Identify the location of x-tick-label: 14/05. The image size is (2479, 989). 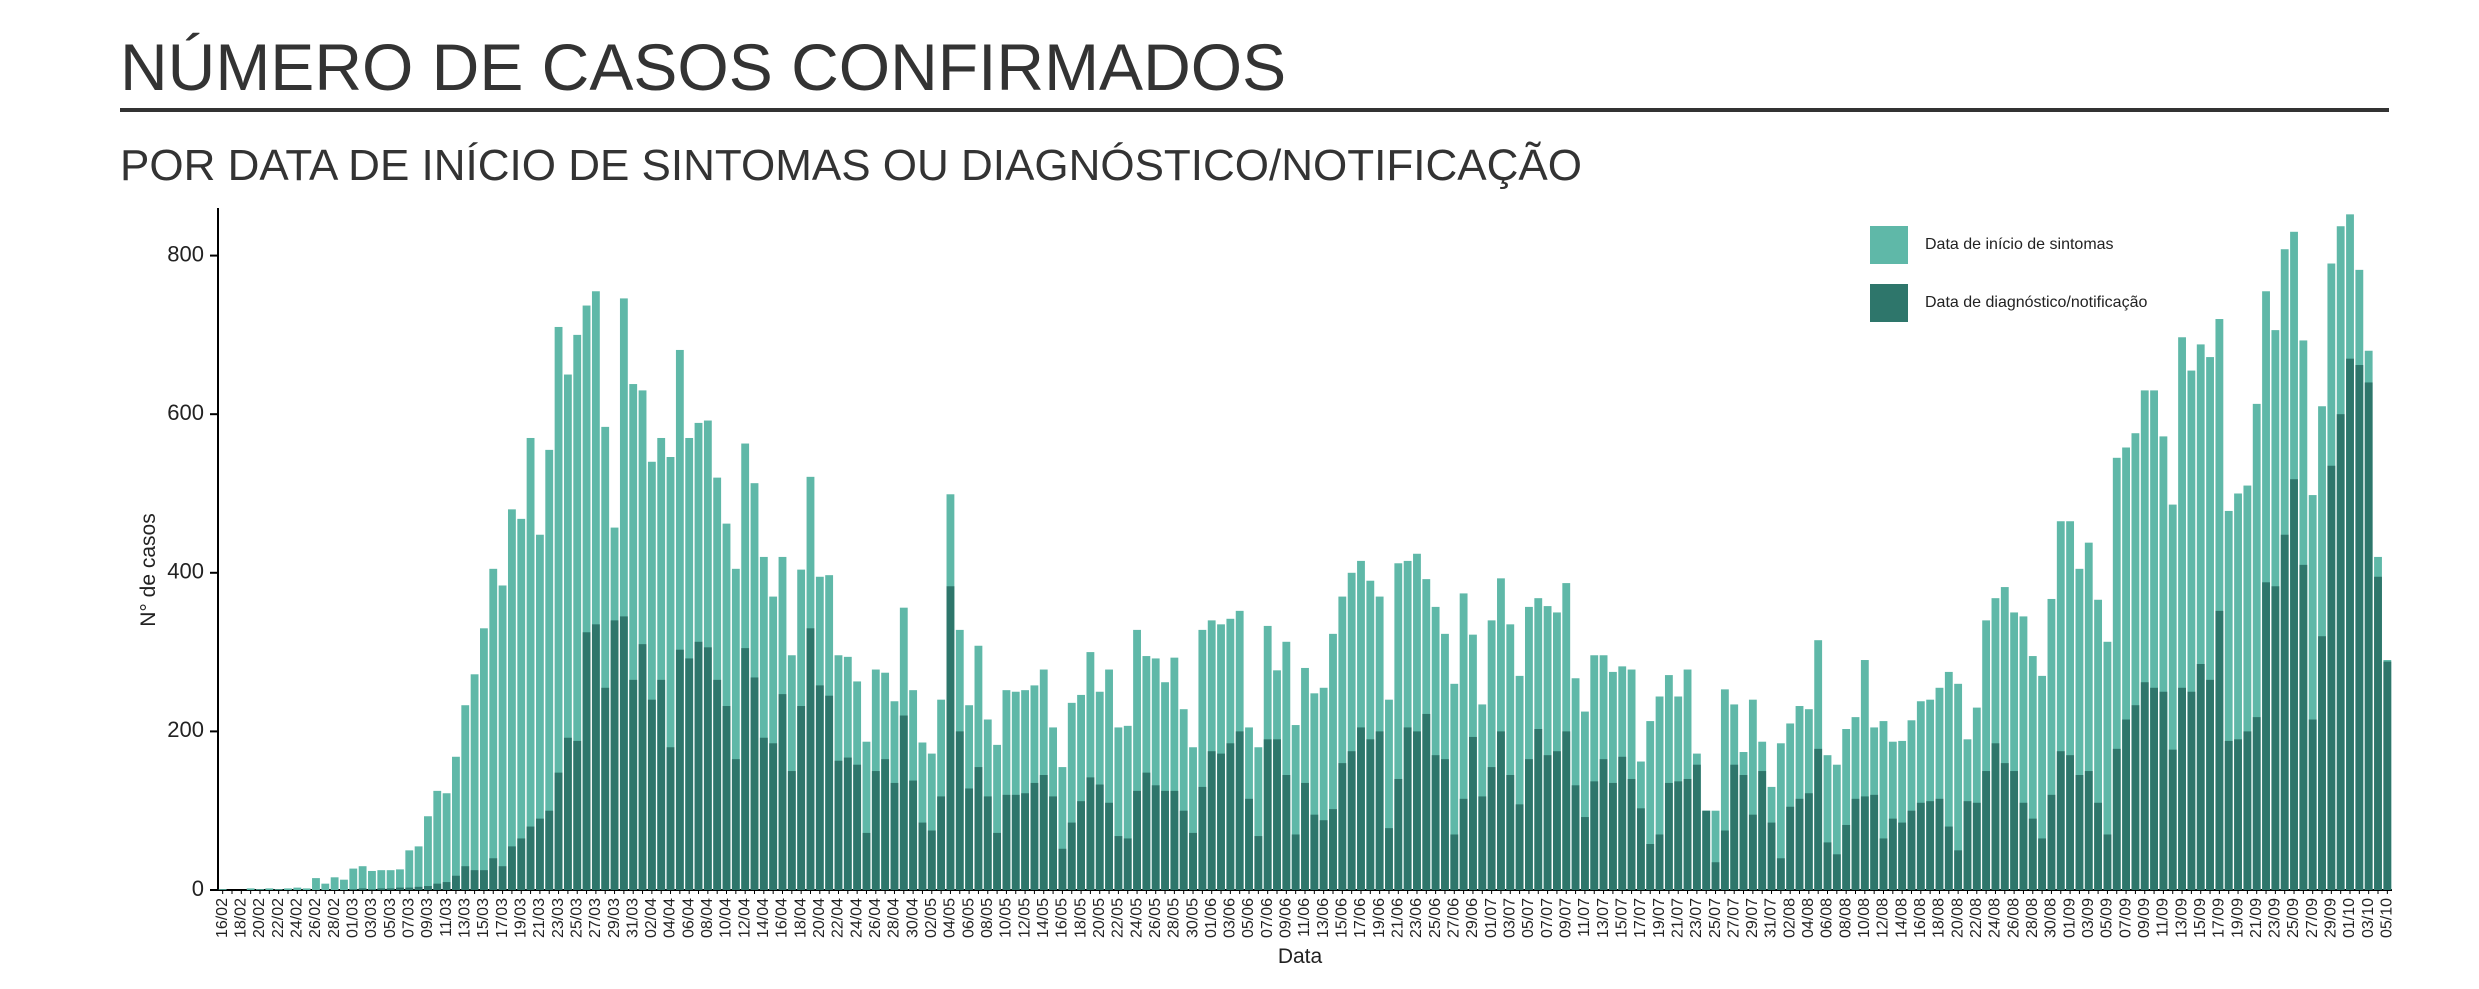
(1043, 918).